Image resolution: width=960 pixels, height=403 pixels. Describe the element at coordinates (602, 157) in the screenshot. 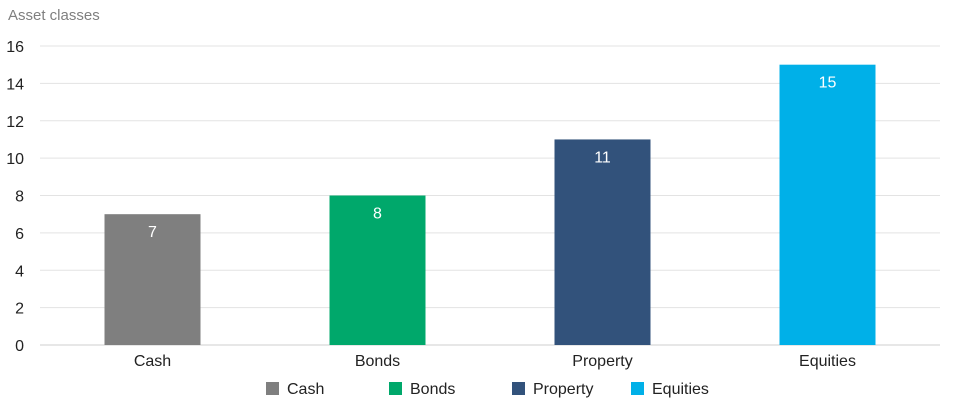

I see `data-label-property: 11` at that location.